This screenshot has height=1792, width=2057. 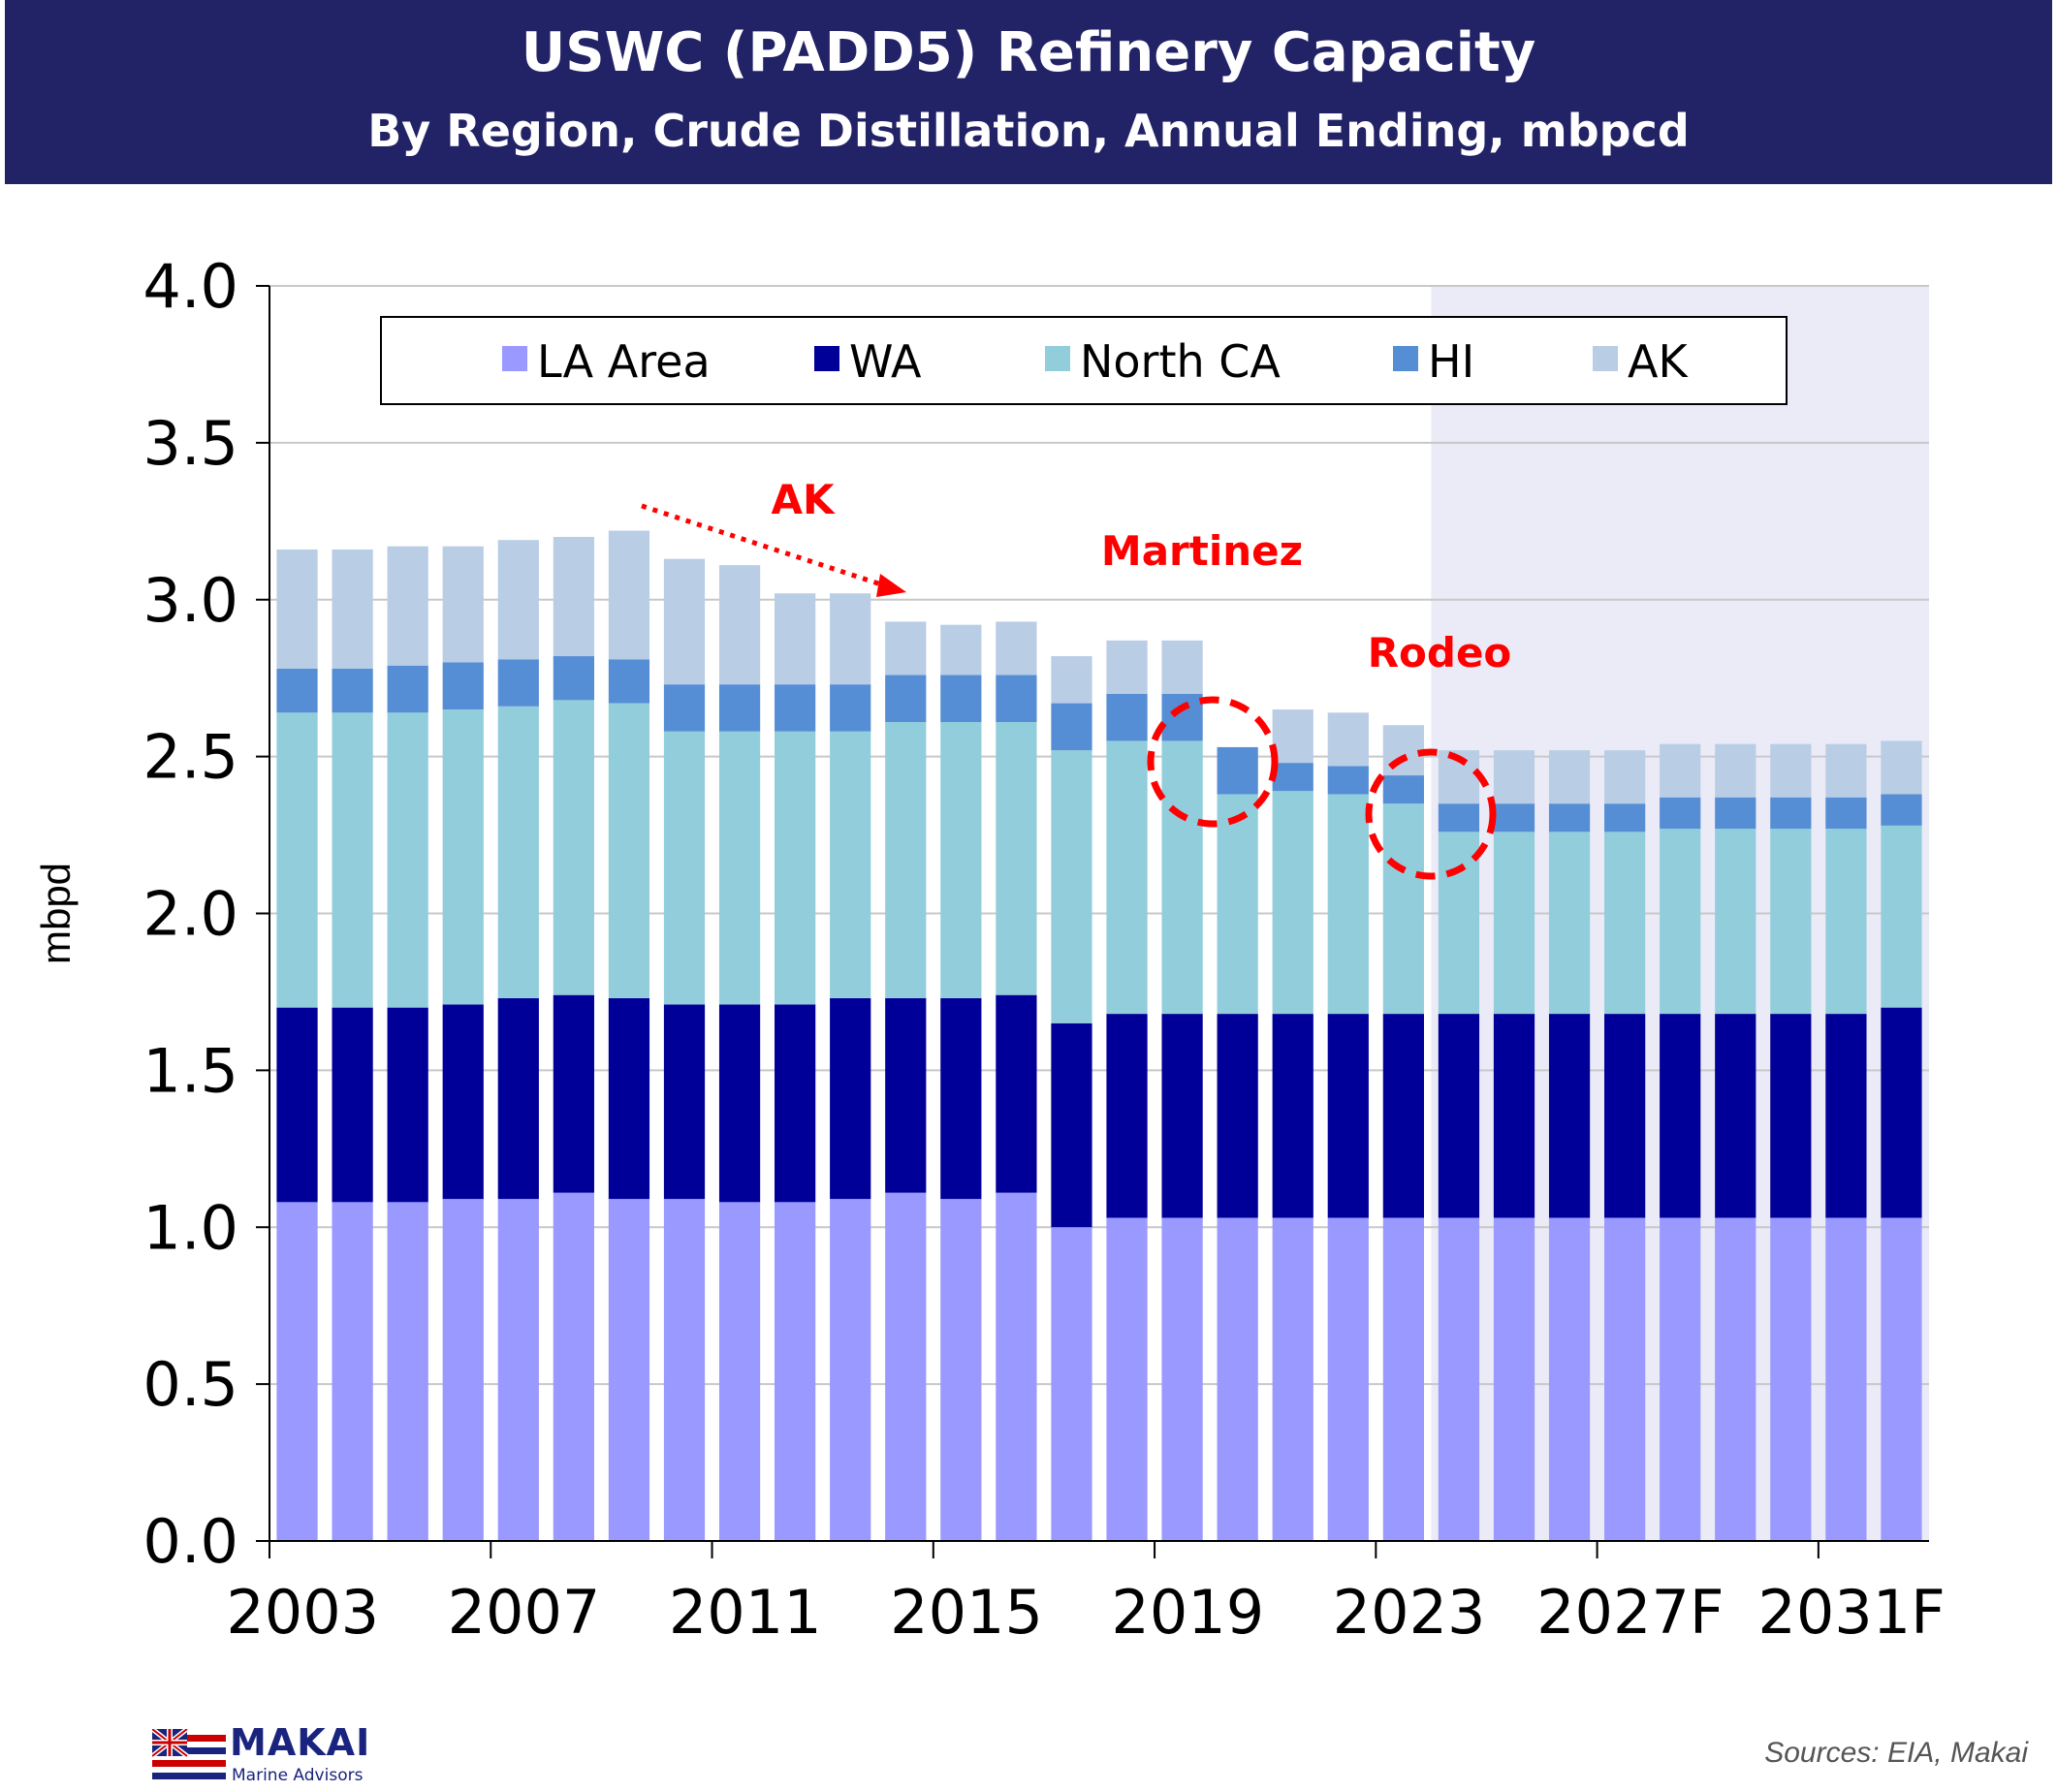 I want to click on annotation-martinez: Martinez, so click(x=1202, y=551).